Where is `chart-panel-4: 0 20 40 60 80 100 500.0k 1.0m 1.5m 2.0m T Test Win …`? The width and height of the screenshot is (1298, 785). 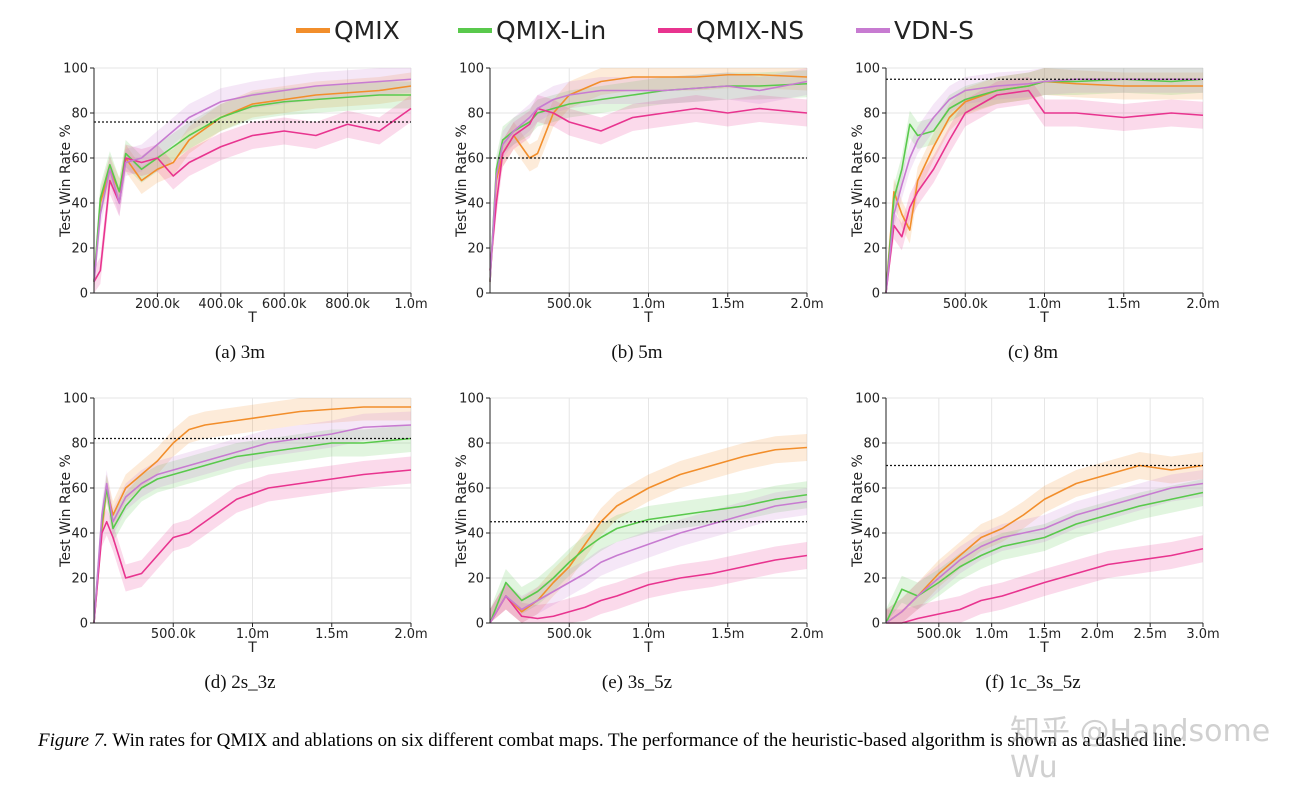 chart-panel-4: 0 20 40 60 80 100 500.0k 1.0m 1.5m 2.0m T Test Win … is located at coordinates (243, 543).